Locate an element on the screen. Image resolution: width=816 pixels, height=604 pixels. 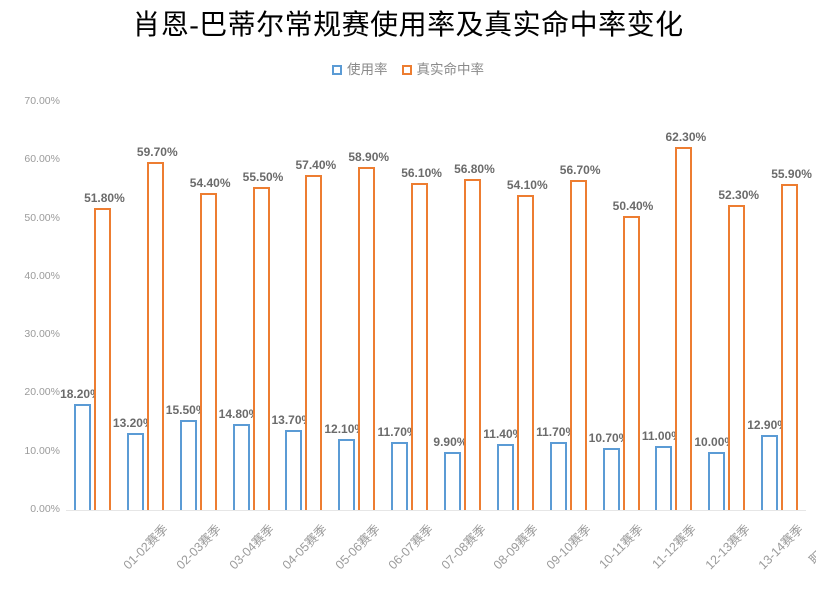
y-axis-tick-label: 20.00% is located at coordinates (42, 392).